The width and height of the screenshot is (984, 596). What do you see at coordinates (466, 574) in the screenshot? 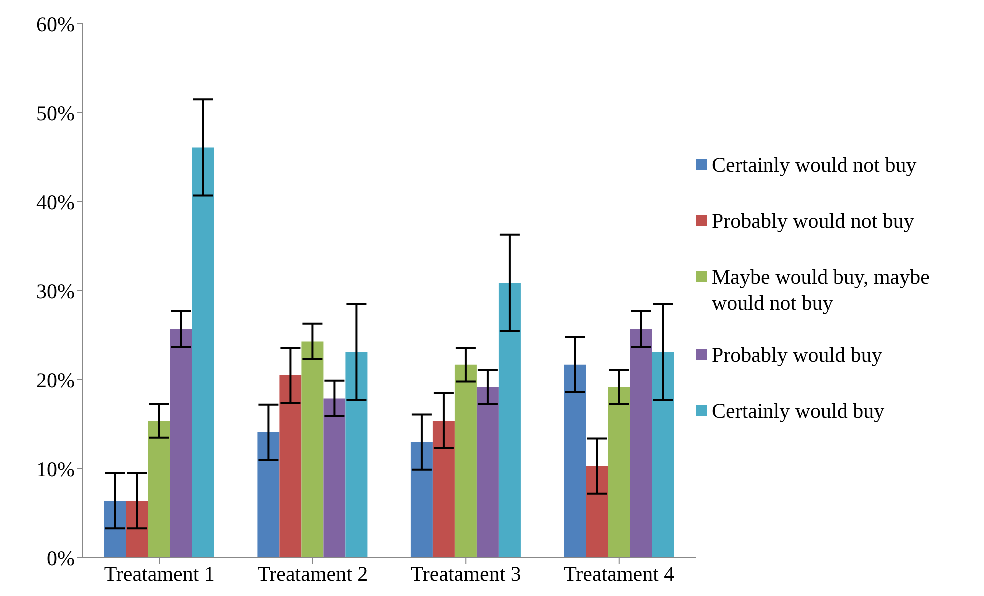
I see `x-tick-label: Treatament 3` at bounding box center [466, 574].